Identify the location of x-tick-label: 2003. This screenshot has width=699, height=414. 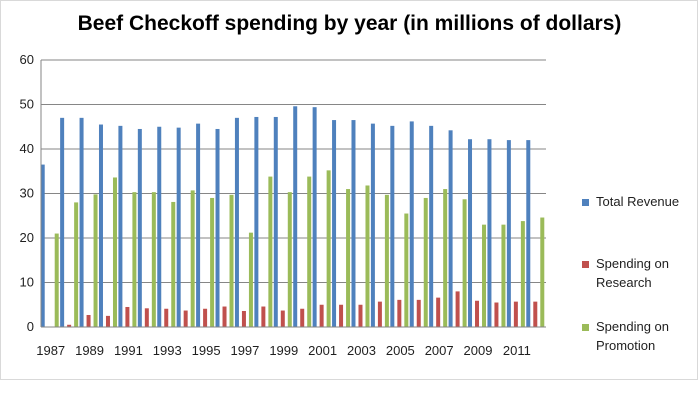
(361, 350).